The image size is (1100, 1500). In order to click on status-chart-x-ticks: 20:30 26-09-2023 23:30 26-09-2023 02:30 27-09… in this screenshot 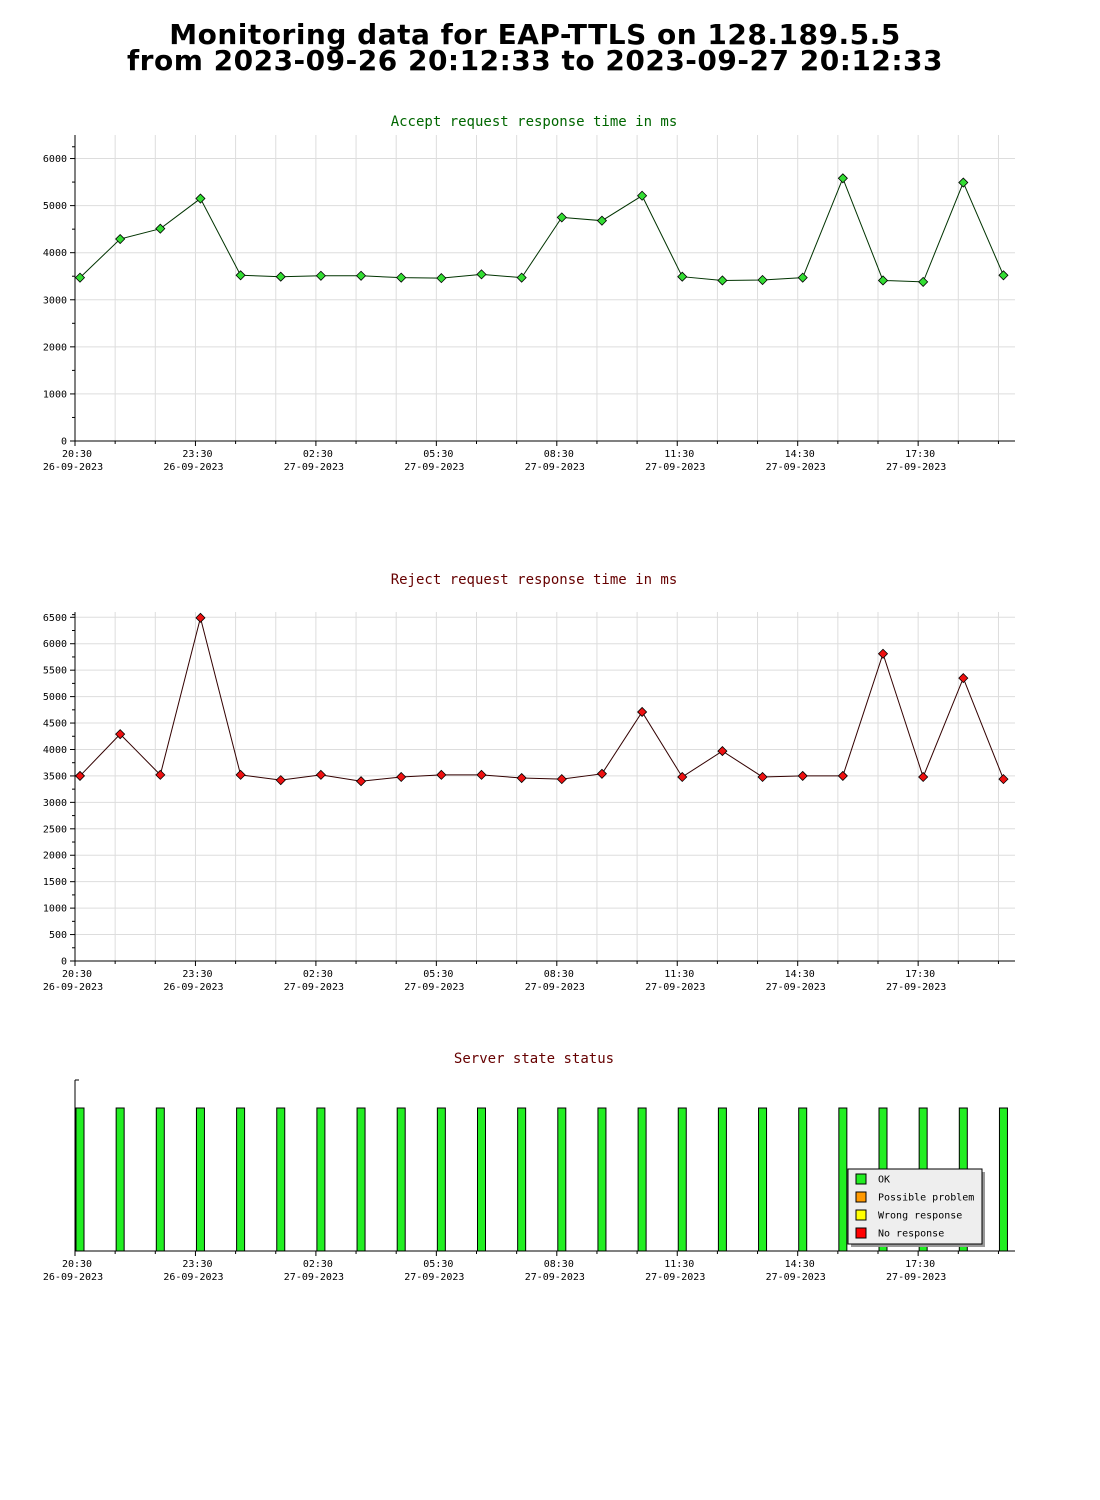, I will do `click(521, 1267)`.